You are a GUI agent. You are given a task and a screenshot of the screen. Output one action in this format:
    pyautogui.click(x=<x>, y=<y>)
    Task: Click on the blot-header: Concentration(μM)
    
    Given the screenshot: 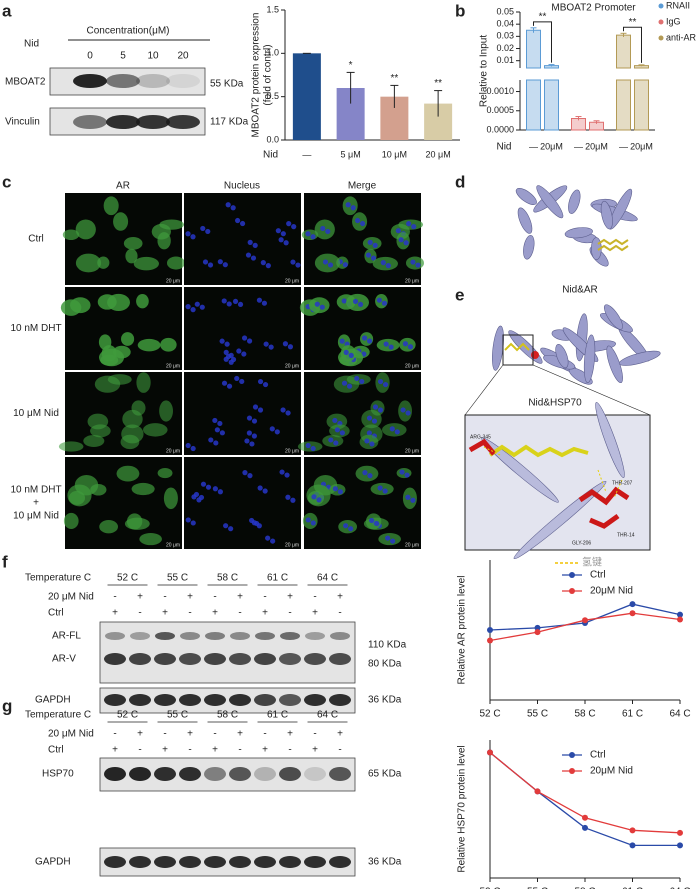 What is the action you would take?
    pyautogui.click(x=127, y=31)
    